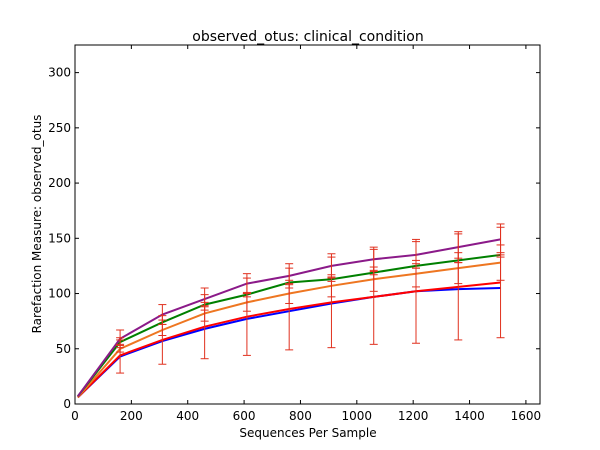 The height and width of the screenshot is (450, 600). I want to click on y-axis-title: Rarefaction Measure: observed_otus, so click(37, 224).